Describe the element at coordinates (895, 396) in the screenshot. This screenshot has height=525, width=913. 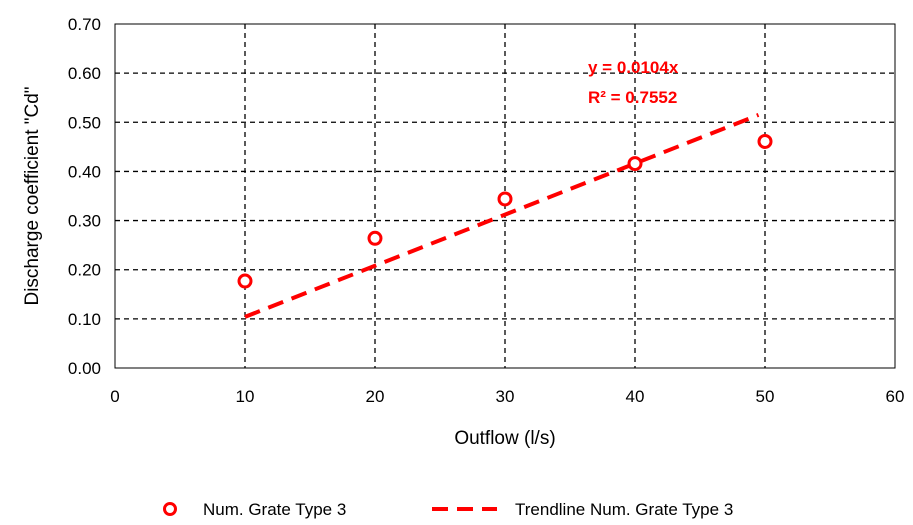
I see `x-tick-label: 60` at that location.